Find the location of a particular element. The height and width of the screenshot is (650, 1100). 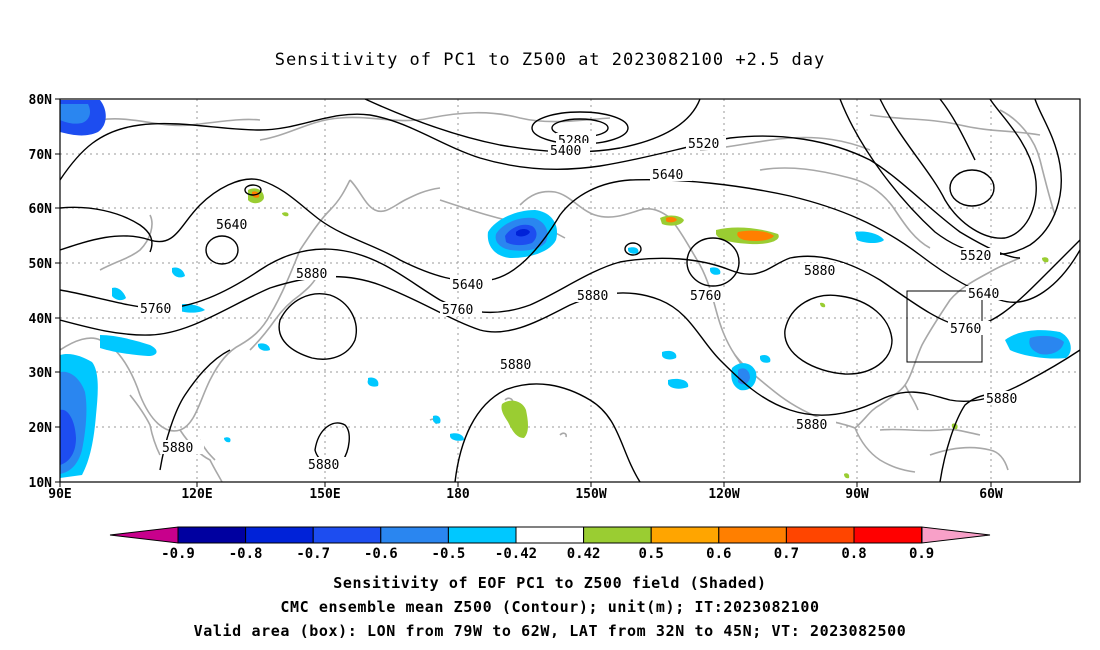

lon-label: 90W is located at coordinates (857, 494).